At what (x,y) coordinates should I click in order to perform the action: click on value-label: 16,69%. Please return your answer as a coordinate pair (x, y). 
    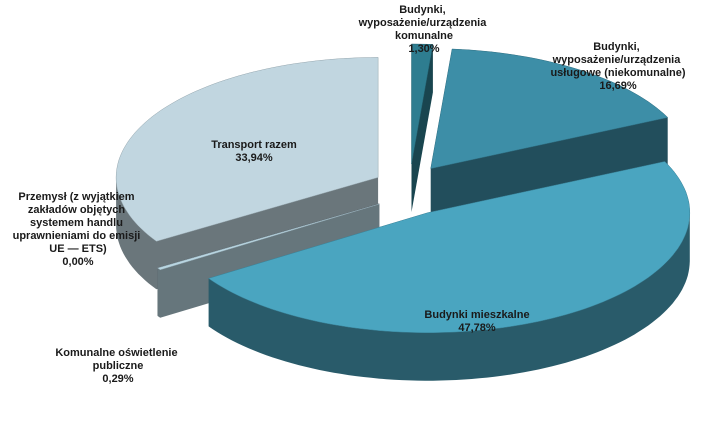
    Looking at the image, I should click on (618, 86).